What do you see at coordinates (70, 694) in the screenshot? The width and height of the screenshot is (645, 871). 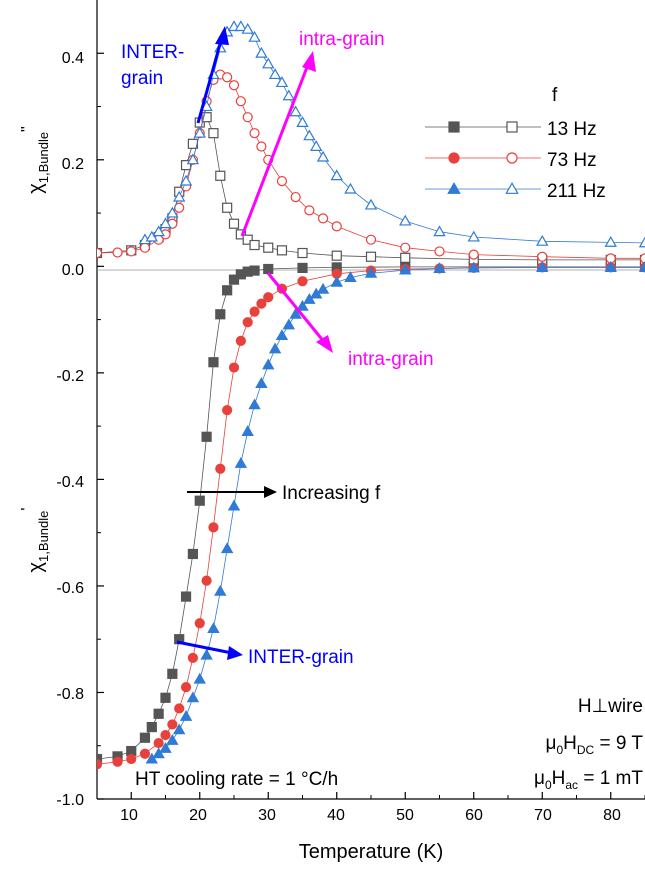 I see `y-tick-label: -0.8` at bounding box center [70, 694].